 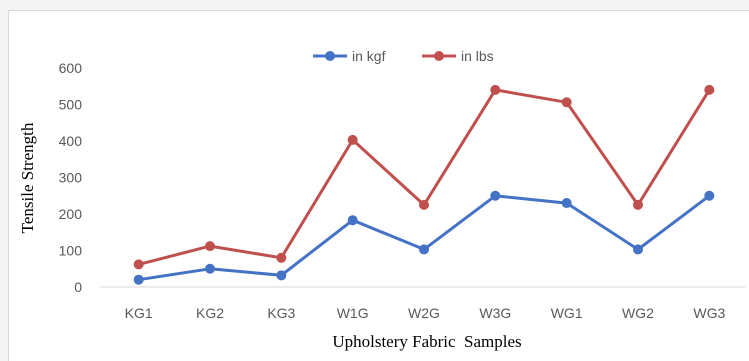 What do you see at coordinates (477, 56) in the screenshot?
I see `legend-label: in lbs` at bounding box center [477, 56].